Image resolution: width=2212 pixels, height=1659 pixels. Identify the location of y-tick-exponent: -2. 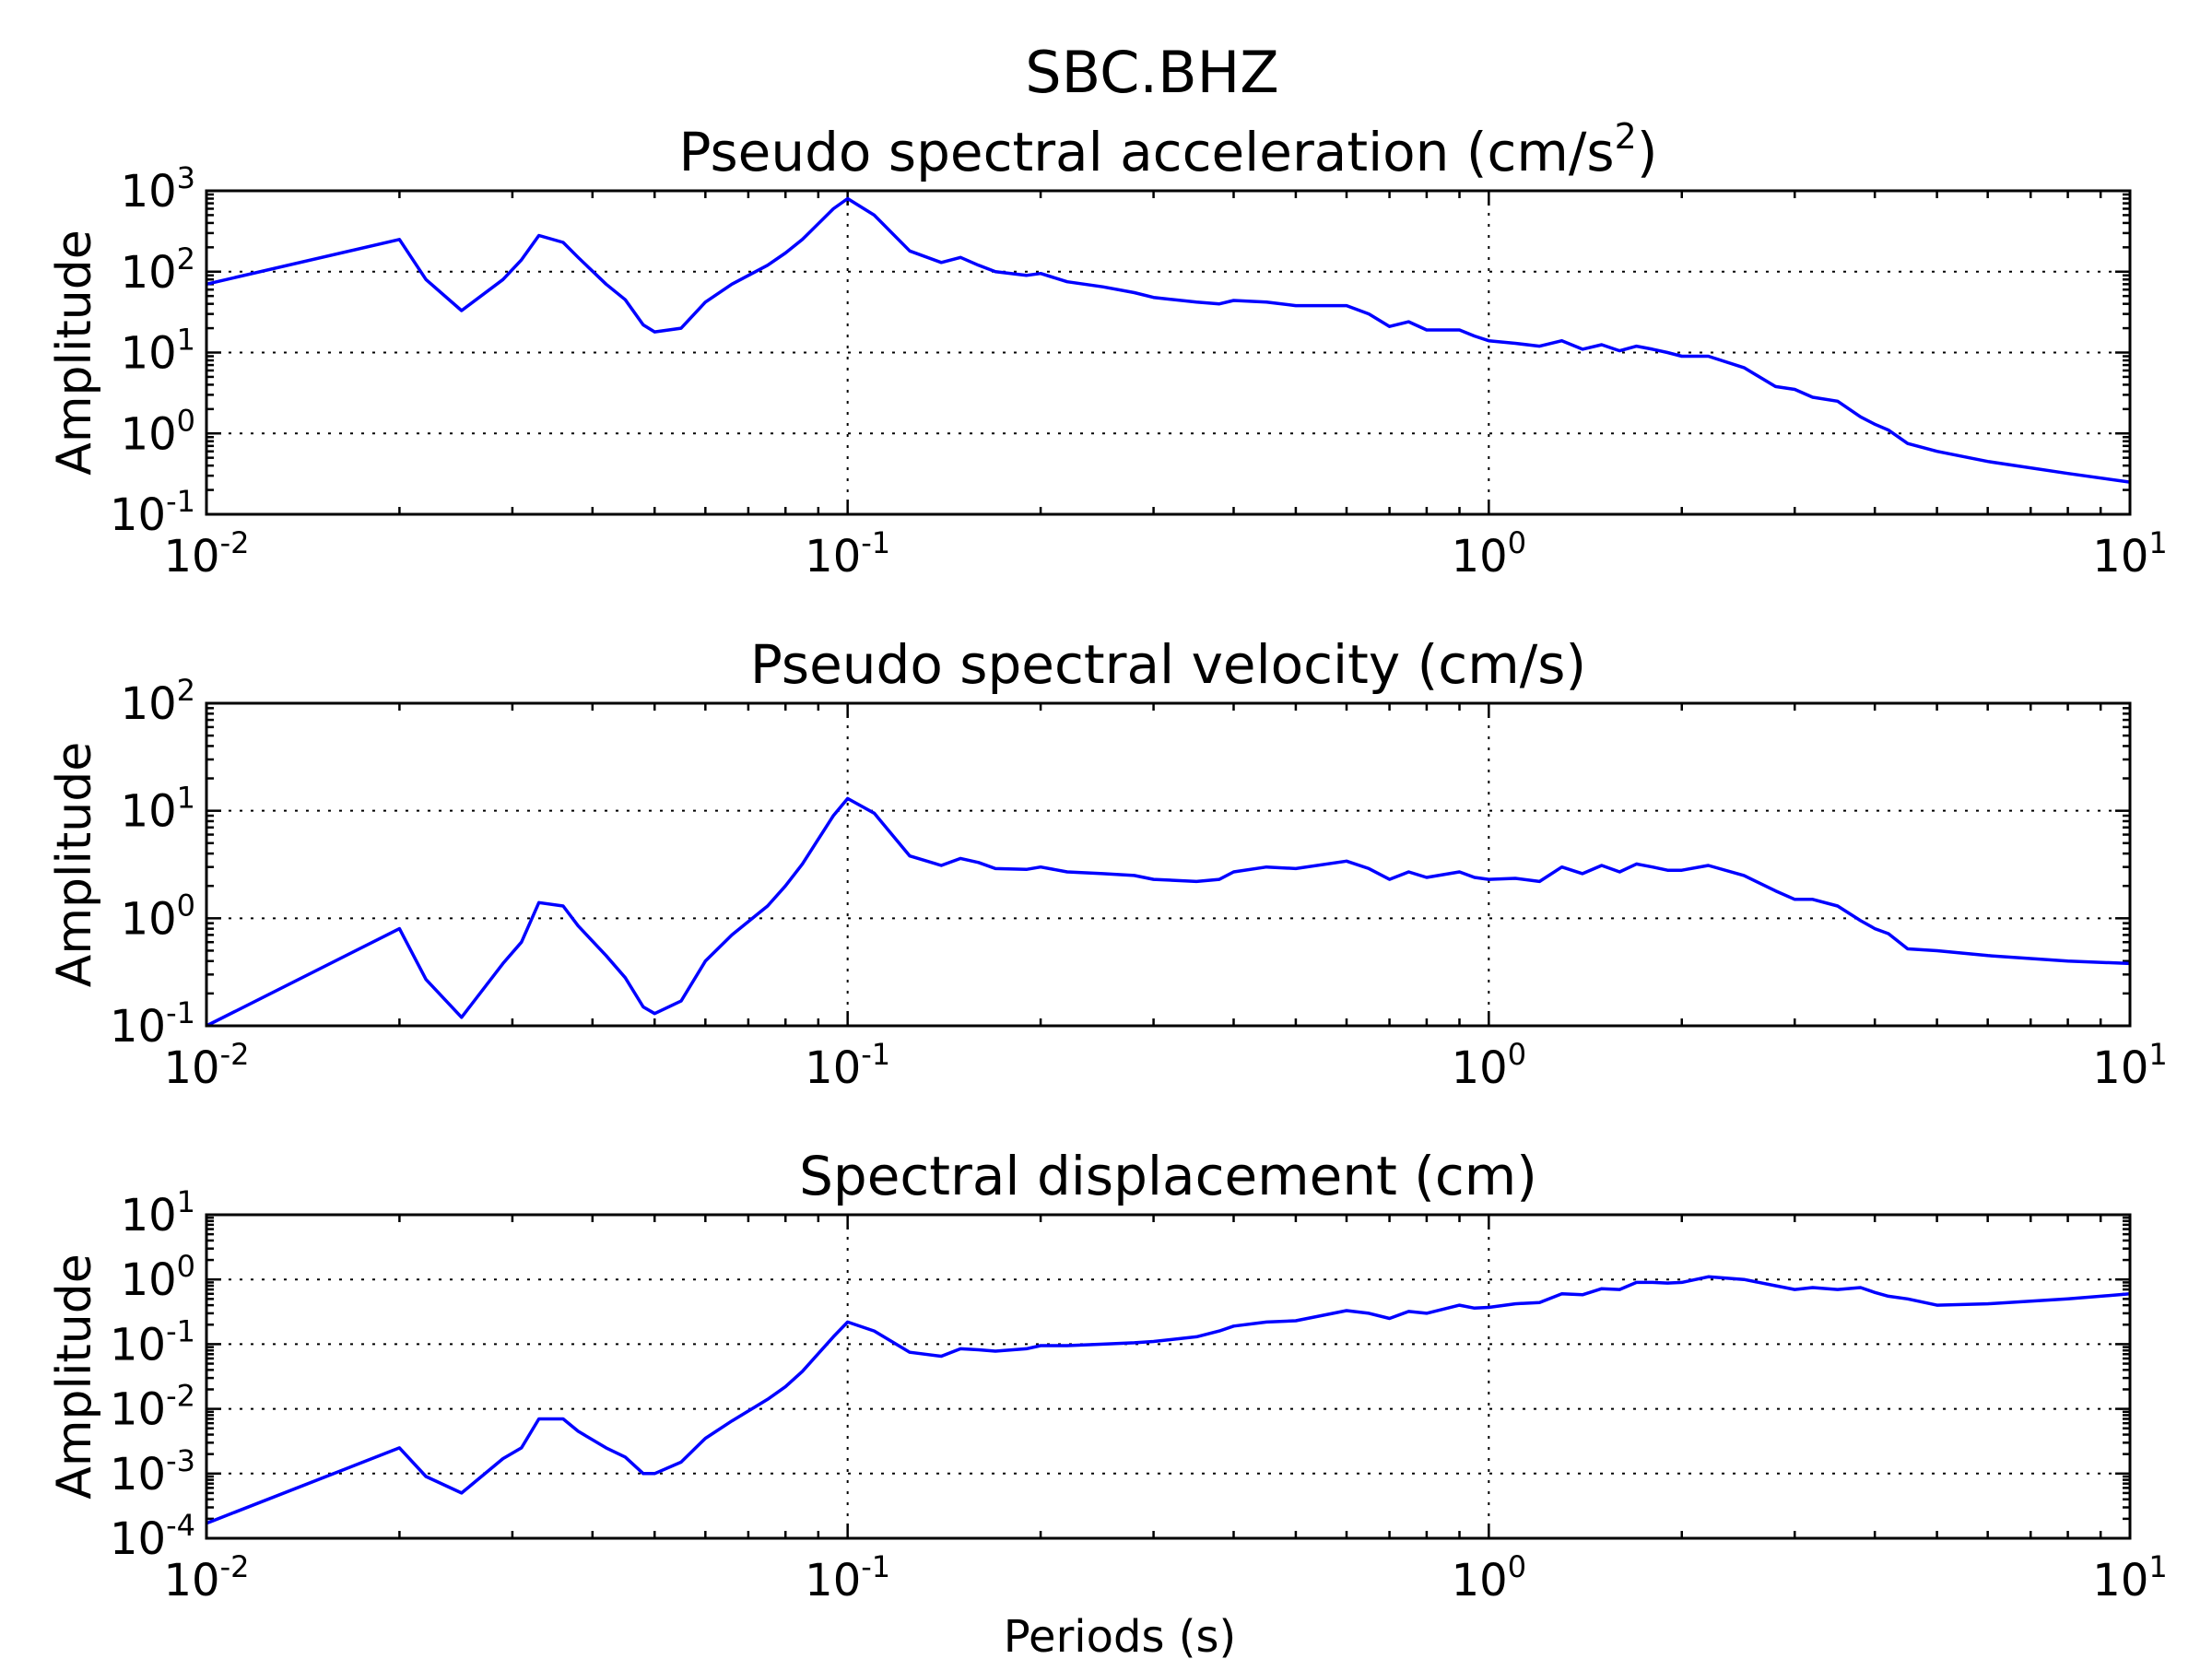
(180, 1396).